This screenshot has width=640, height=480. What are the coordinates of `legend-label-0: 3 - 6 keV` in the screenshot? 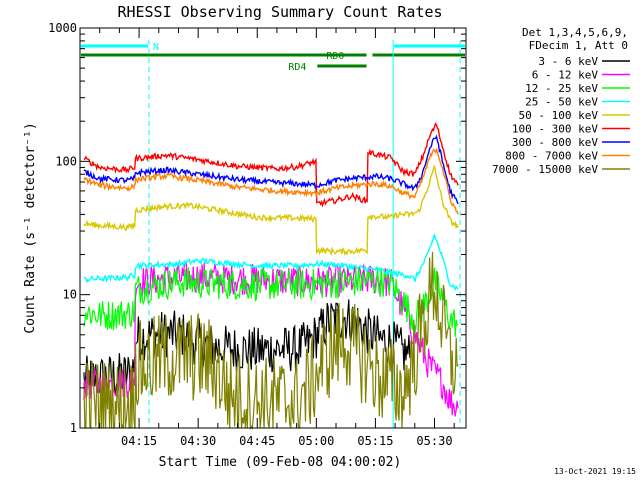 It's located at (568, 61).